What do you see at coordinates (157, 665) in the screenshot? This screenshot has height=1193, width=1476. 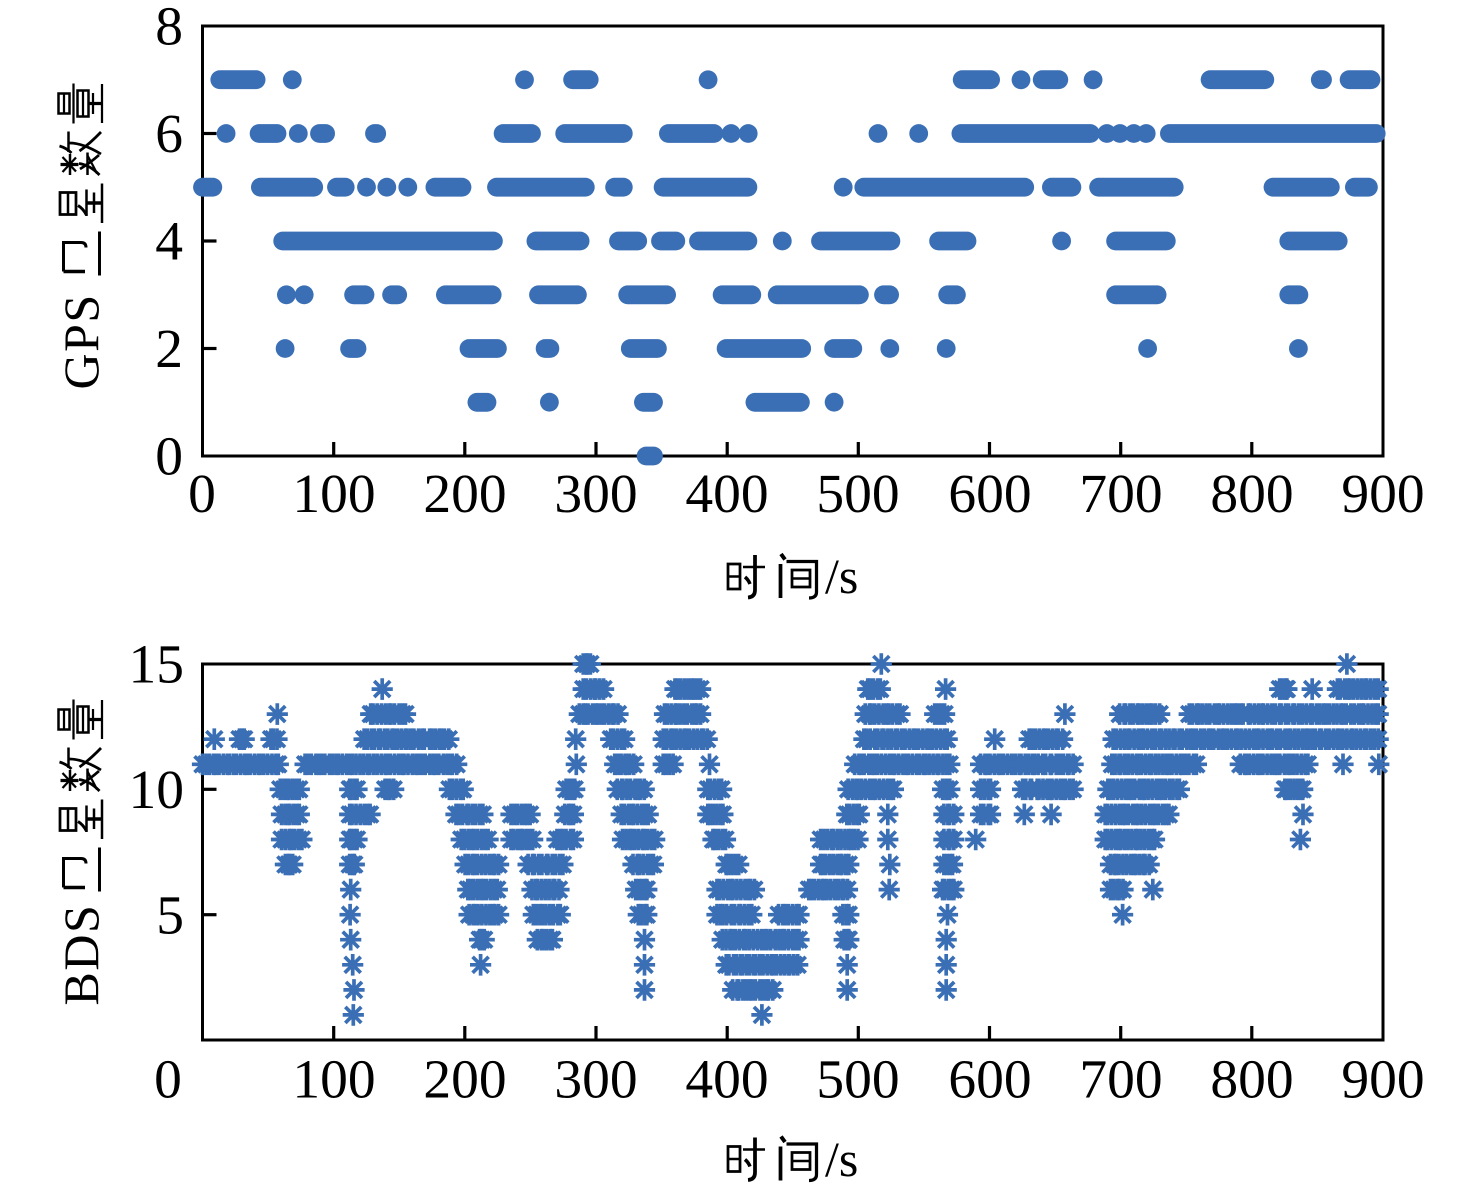 I see `svg-text: 15` at bounding box center [157, 665].